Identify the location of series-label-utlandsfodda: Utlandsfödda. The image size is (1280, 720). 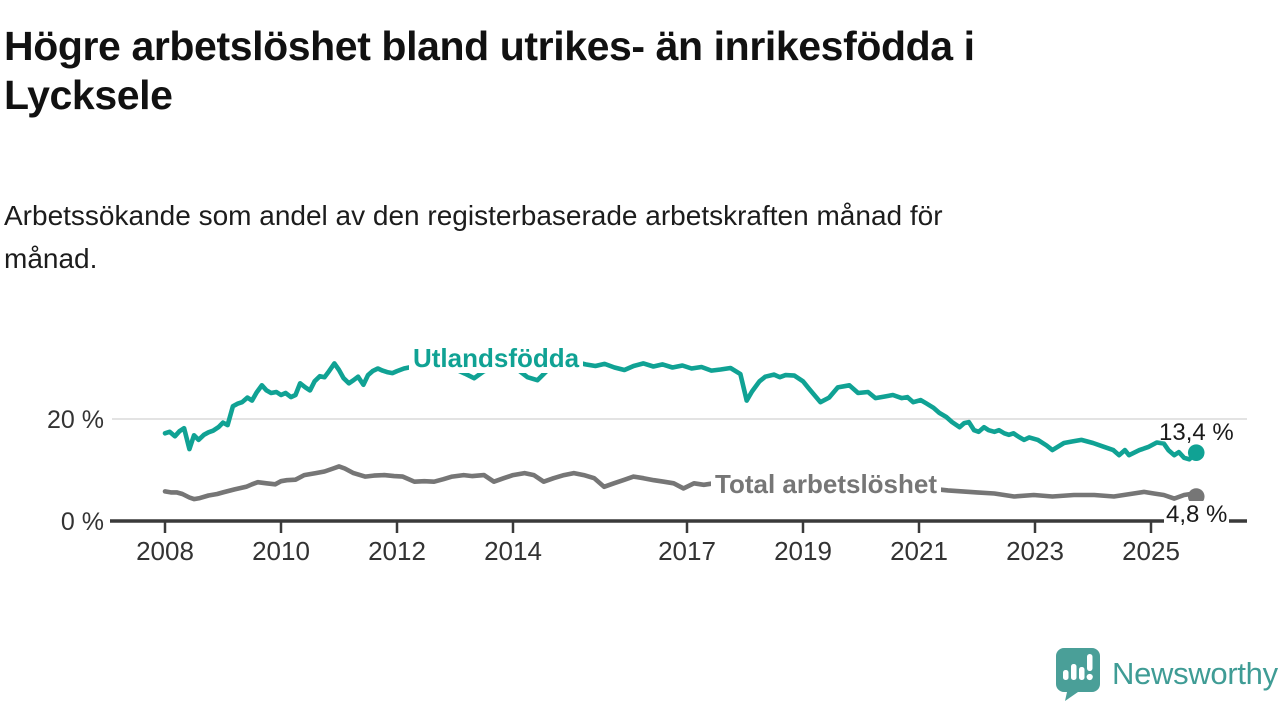
(496, 359).